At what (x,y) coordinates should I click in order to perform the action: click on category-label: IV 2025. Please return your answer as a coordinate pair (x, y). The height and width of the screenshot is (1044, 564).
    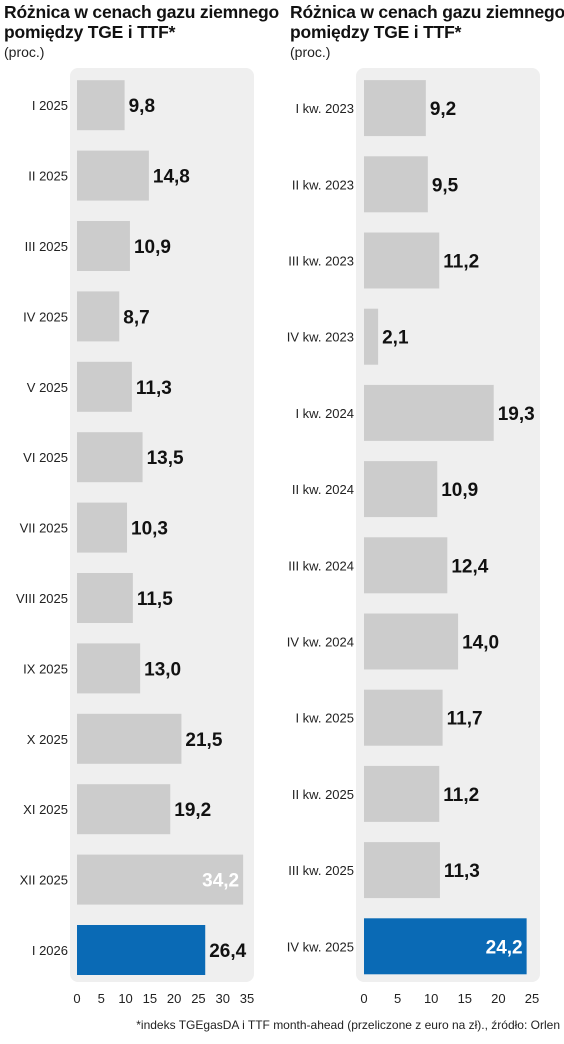
    Looking at the image, I should click on (45, 316).